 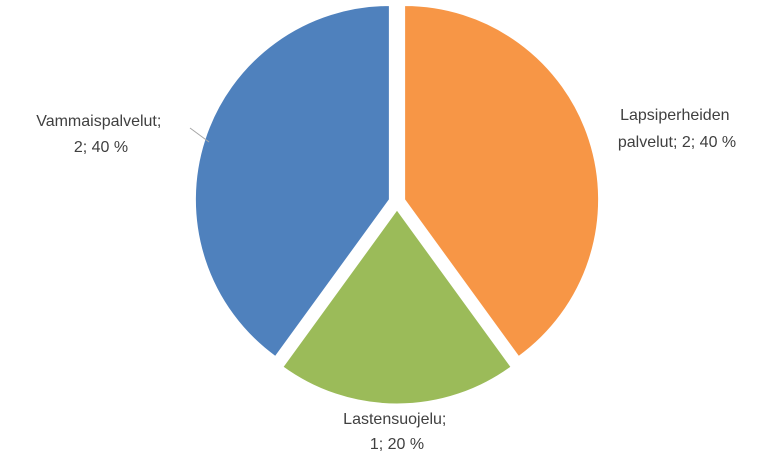 What do you see at coordinates (101, 134) in the screenshot?
I see `data-label-vammaispalvelut: Vammaispalvelut; 2; 40 %` at bounding box center [101, 134].